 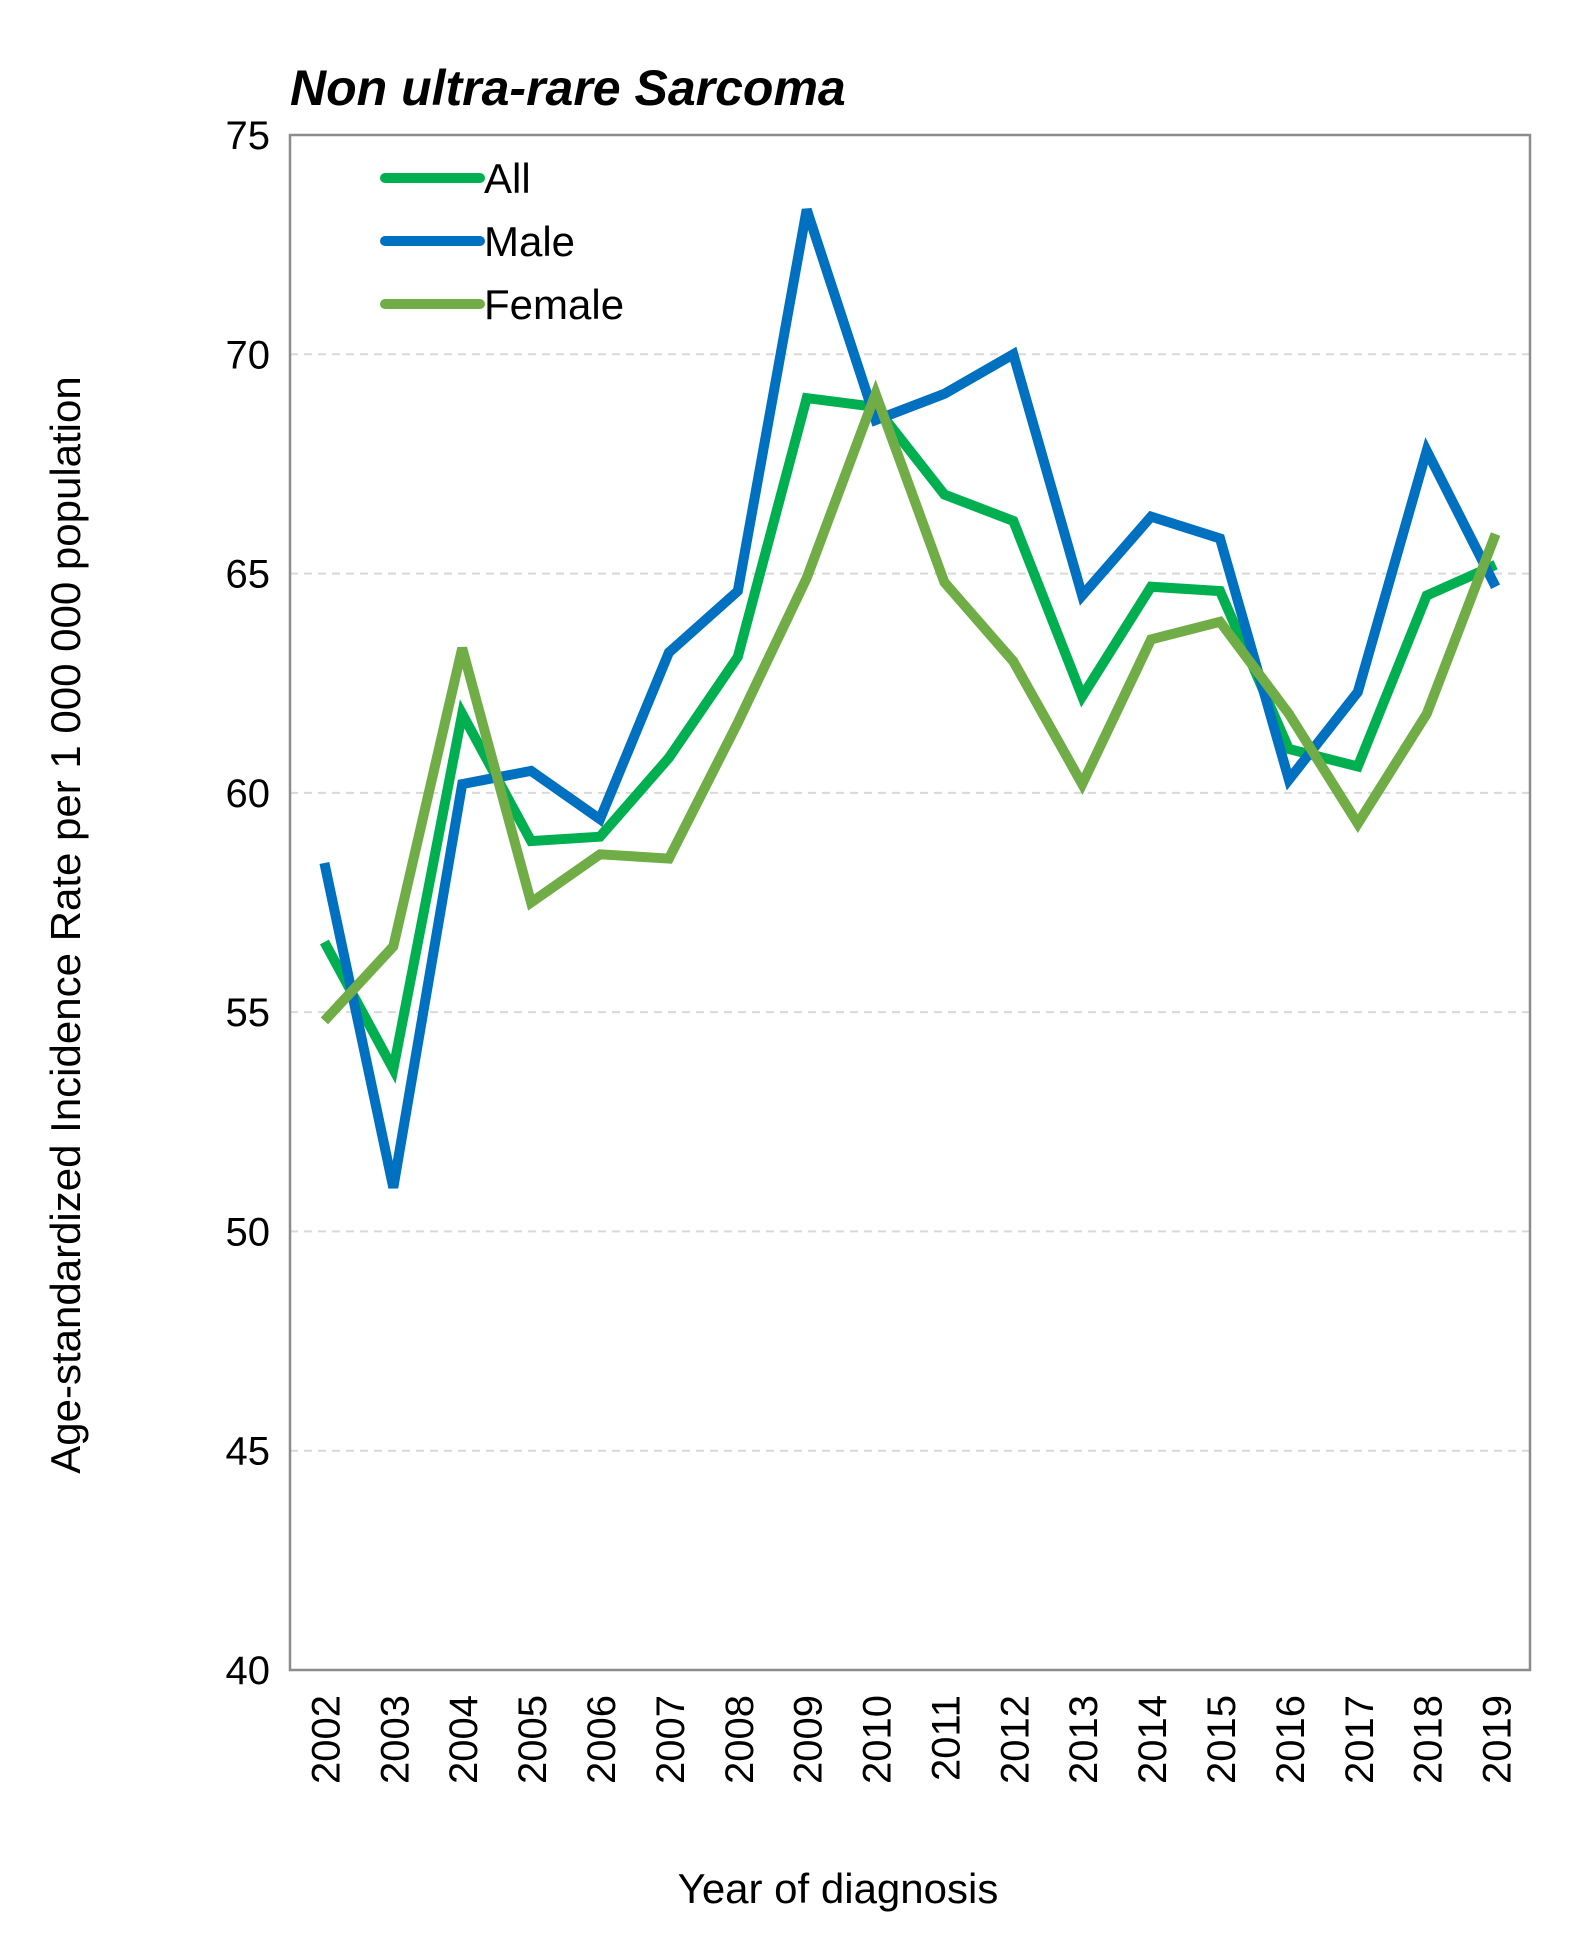 I want to click on x-tick-label: 2004, so click(x=464, y=1739).